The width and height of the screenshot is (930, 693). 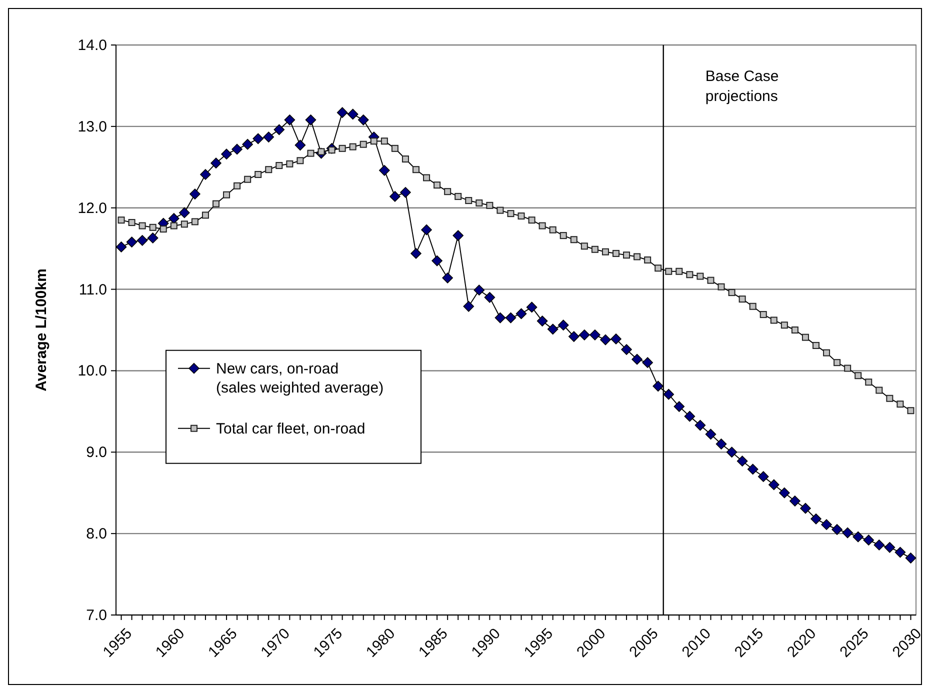 I want to click on y-tick-label: 14.0, so click(x=92, y=45).